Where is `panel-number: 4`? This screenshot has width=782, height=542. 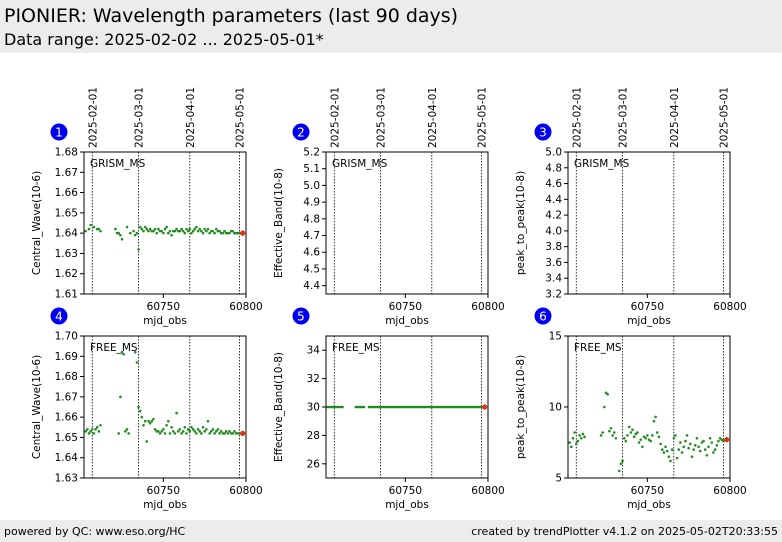
panel-number: 4 is located at coordinates (59, 317).